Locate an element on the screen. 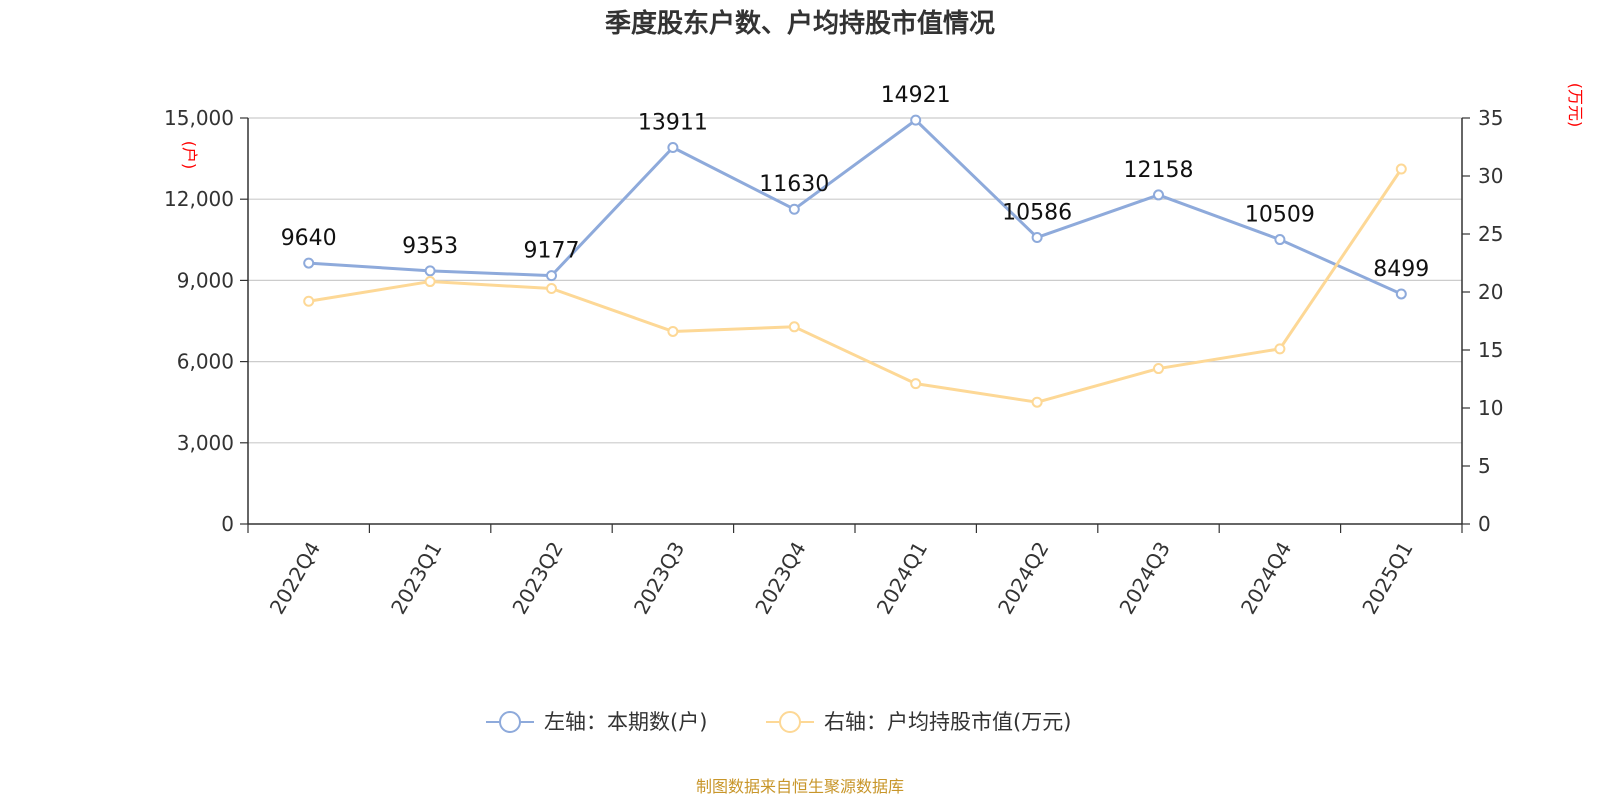  right-axis-unit-label: (万元) is located at coordinates (1575, 105).